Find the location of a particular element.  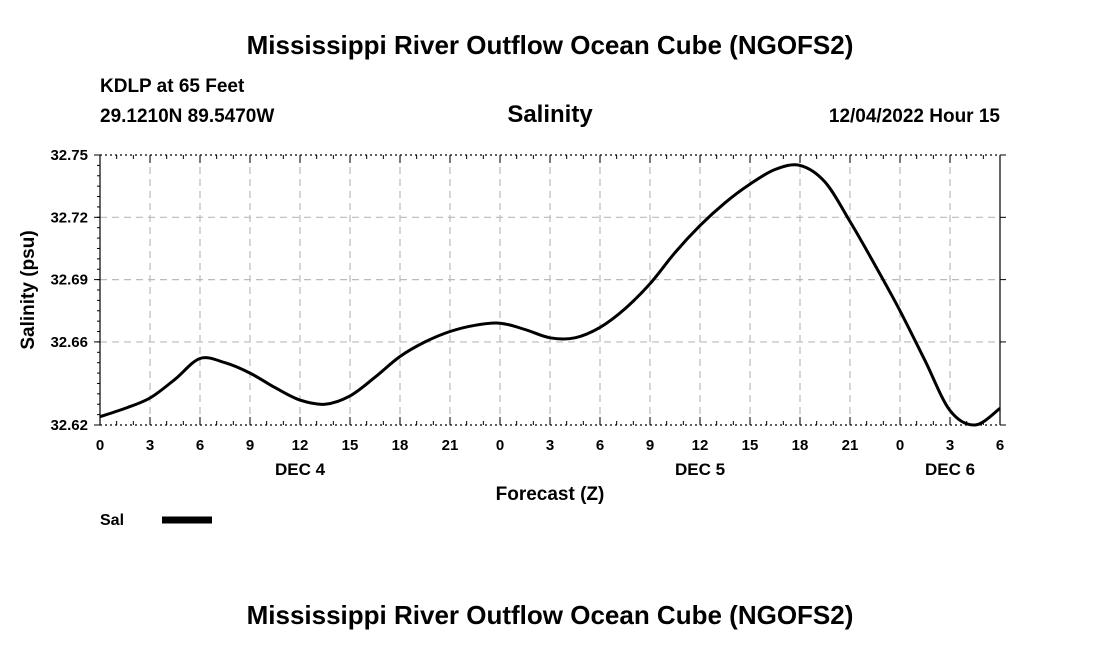

y-tick-label: 32.66 is located at coordinates (69, 342).